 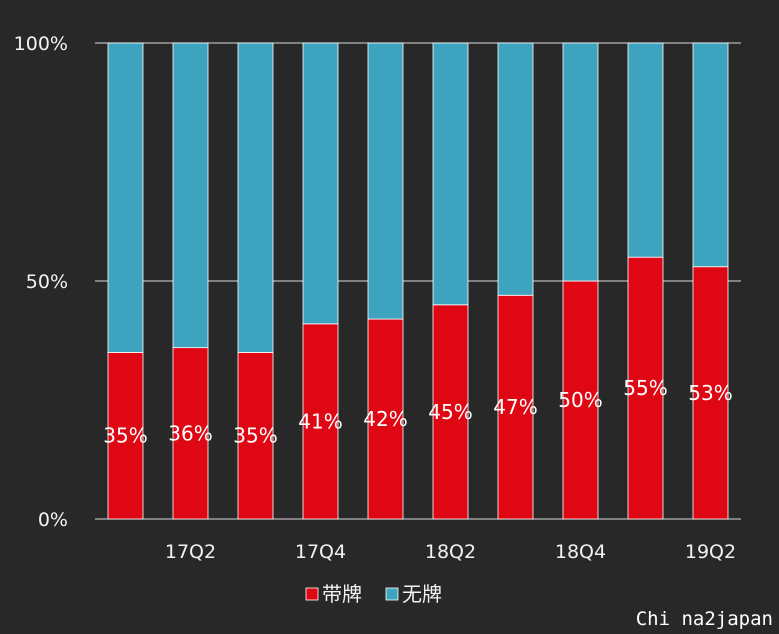 What do you see at coordinates (53, 520) in the screenshot?
I see `y-tick-label: 0%` at bounding box center [53, 520].